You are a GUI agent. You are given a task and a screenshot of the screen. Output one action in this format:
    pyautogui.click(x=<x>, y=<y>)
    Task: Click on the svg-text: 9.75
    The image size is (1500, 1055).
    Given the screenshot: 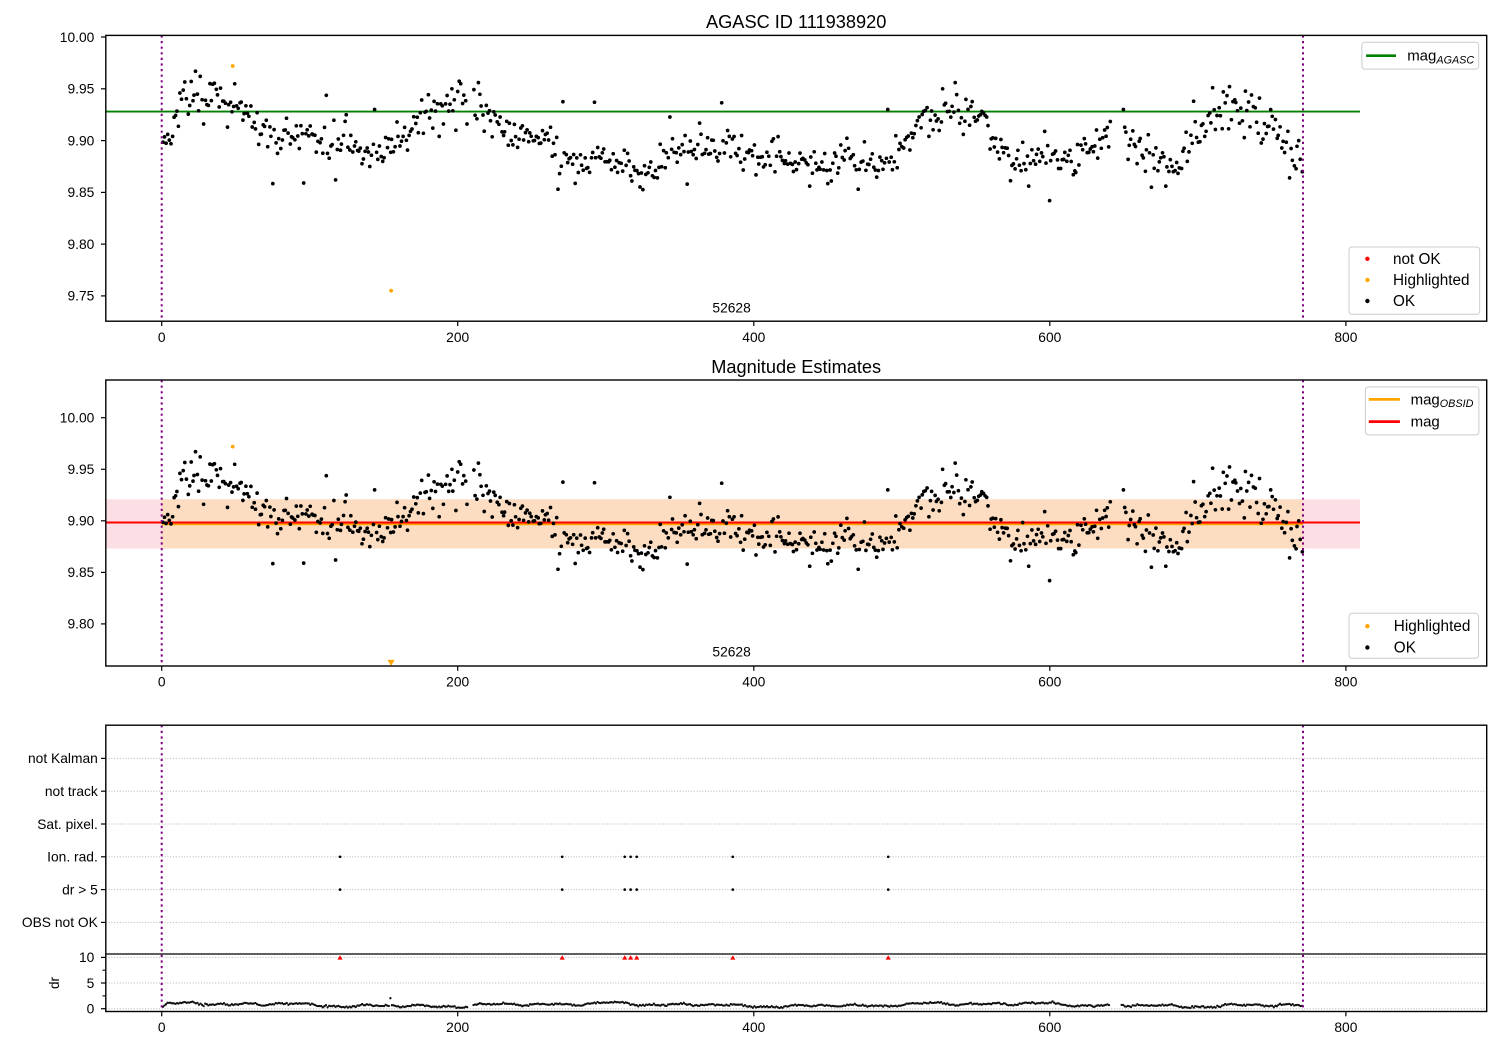 What is the action you would take?
    pyautogui.click(x=80, y=296)
    